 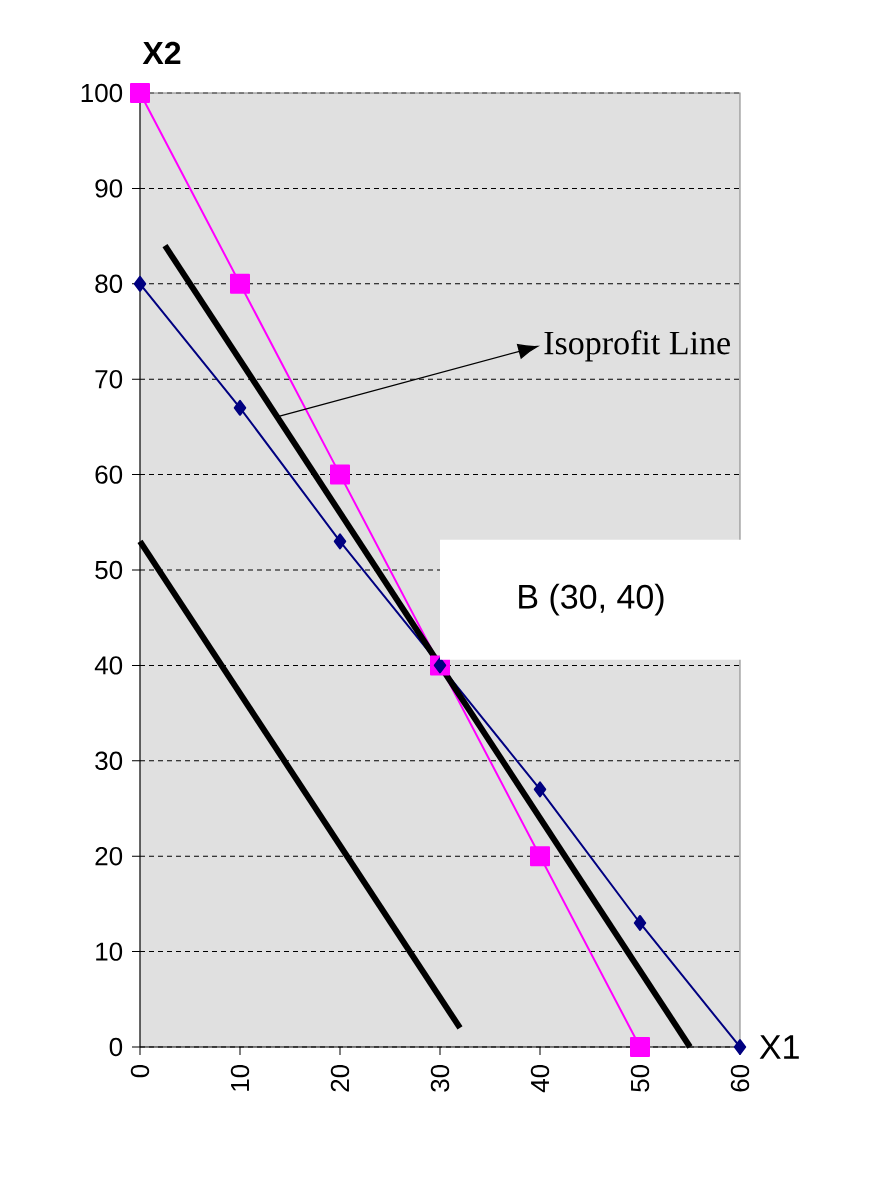 What do you see at coordinates (109, 283) in the screenshot?
I see `y-tick-label: 80` at bounding box center [109, 283].